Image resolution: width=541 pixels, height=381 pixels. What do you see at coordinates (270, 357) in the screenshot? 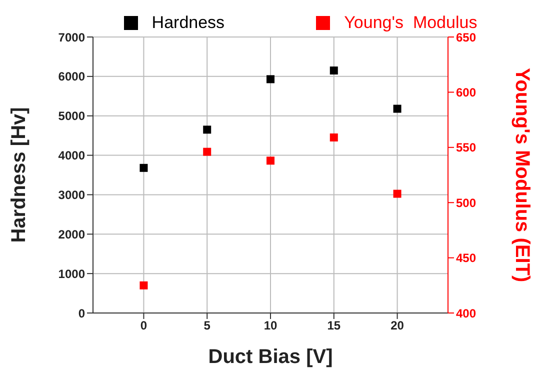
I see `x-axis-title: Duct Bias [V]` at bounding box center [270, 357].